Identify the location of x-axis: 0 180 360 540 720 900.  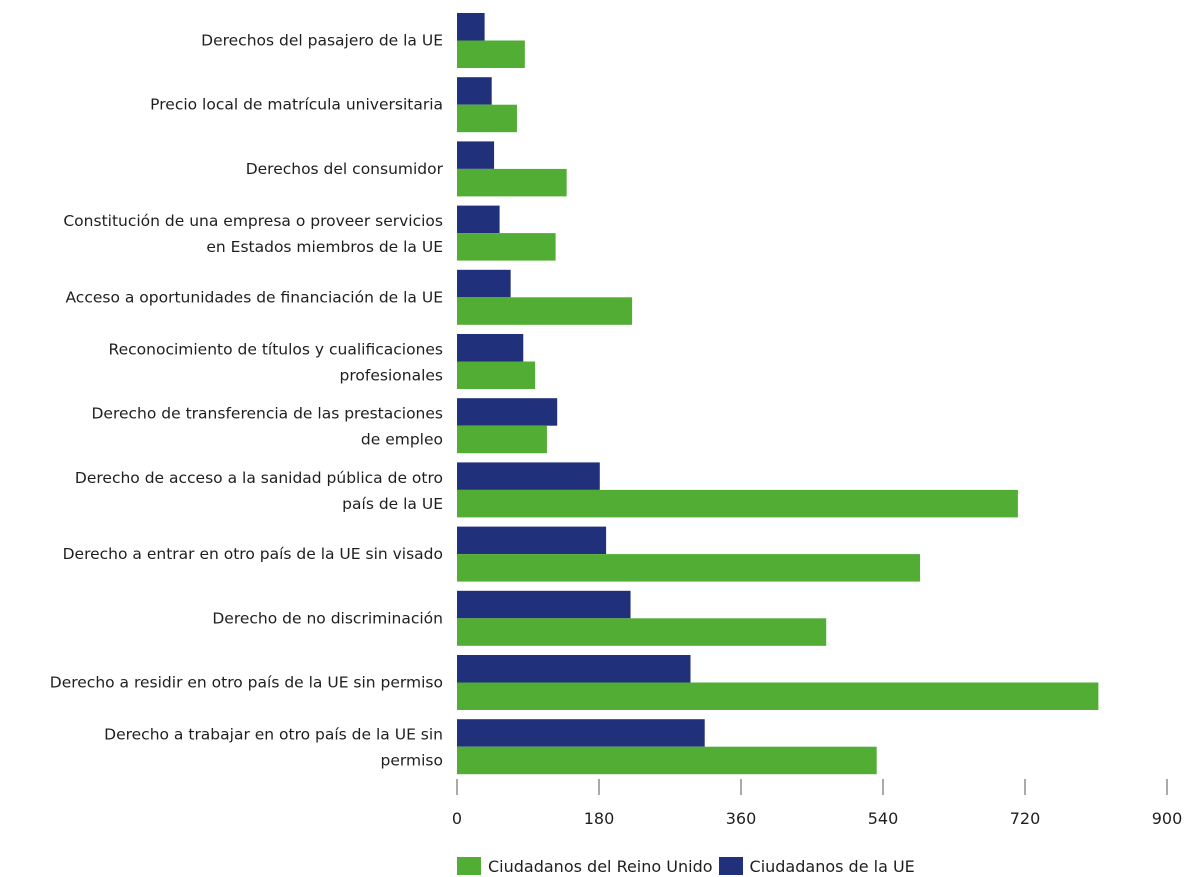
(817, 803).